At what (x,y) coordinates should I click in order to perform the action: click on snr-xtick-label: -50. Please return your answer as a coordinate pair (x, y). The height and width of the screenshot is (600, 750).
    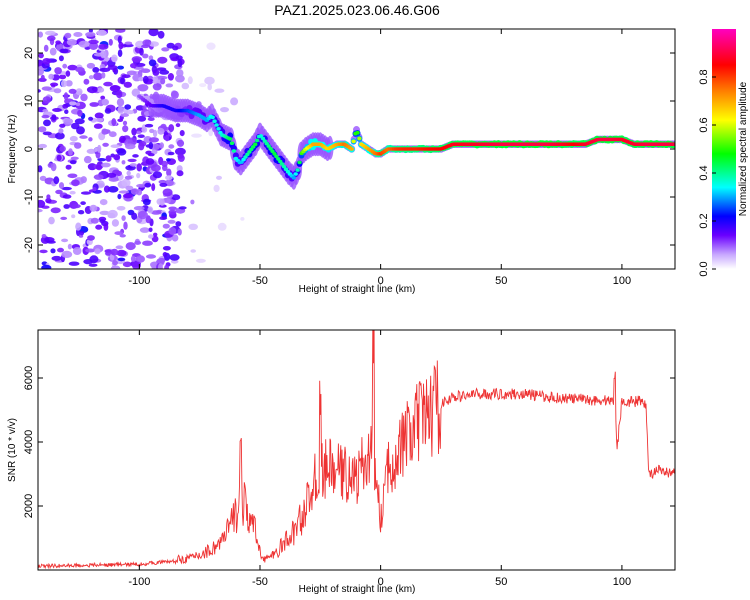
    Looking at the image, I should click on (260, 582).